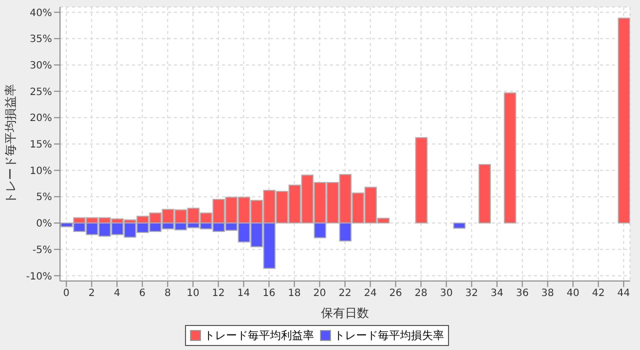  I want to click on x-tick-label: 34, so click(497, 294).